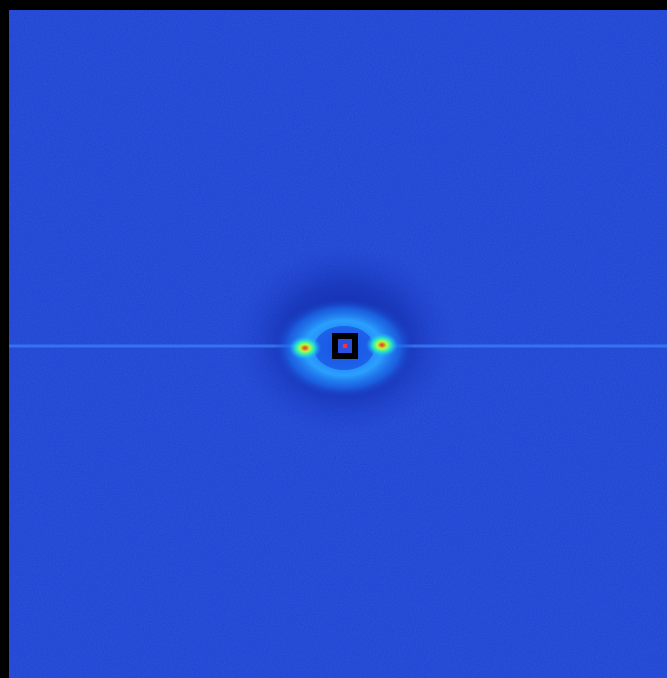 Image resolution: width=667 pixels, height=678 pixels. I want to click on spot-left, so click(305, 348).